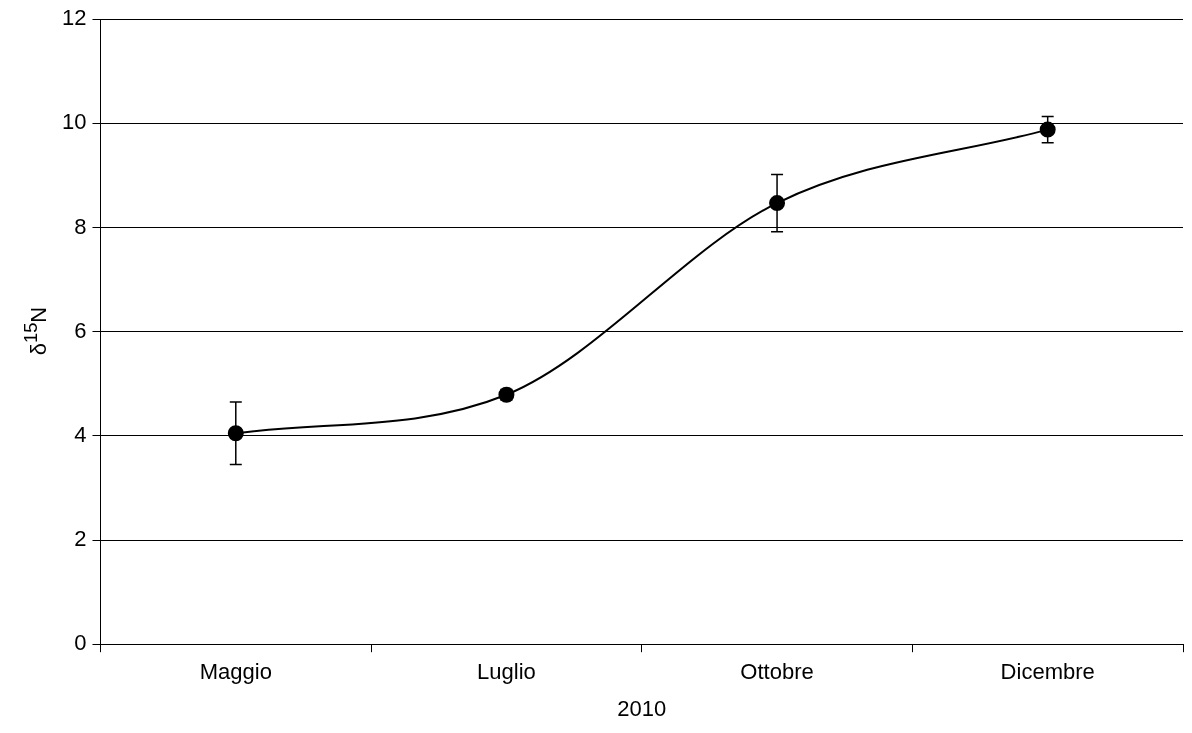  Describe the element at coordinates (80, 226) in the screenshot. I see `y-tick-label: 8` at that location.